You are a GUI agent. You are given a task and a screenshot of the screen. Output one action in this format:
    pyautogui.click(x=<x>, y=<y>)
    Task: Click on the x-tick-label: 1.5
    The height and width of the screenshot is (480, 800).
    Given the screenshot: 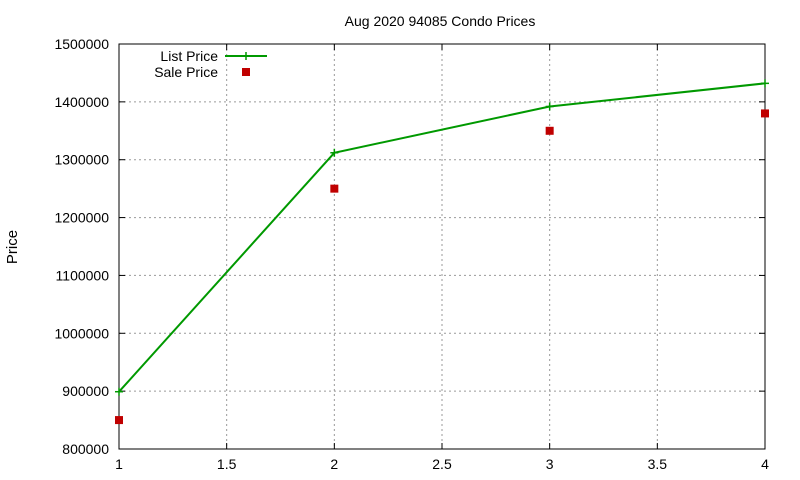 What is the action you would take?
    pyautogui.click(x=227, y=464)
    